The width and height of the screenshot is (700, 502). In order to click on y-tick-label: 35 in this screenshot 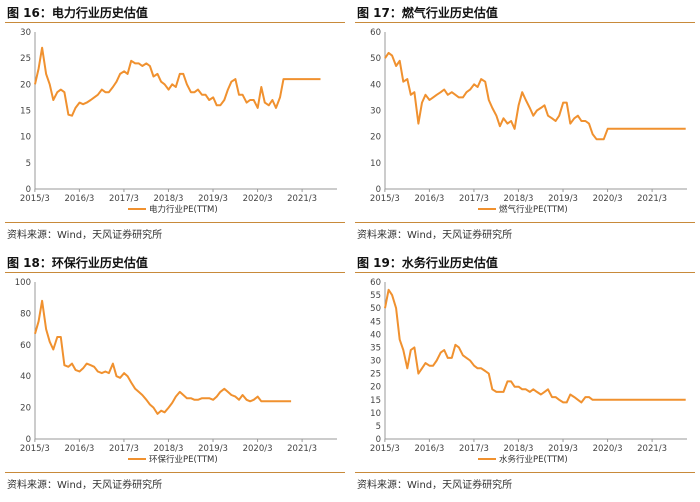, I will do `click(375, 348)`.